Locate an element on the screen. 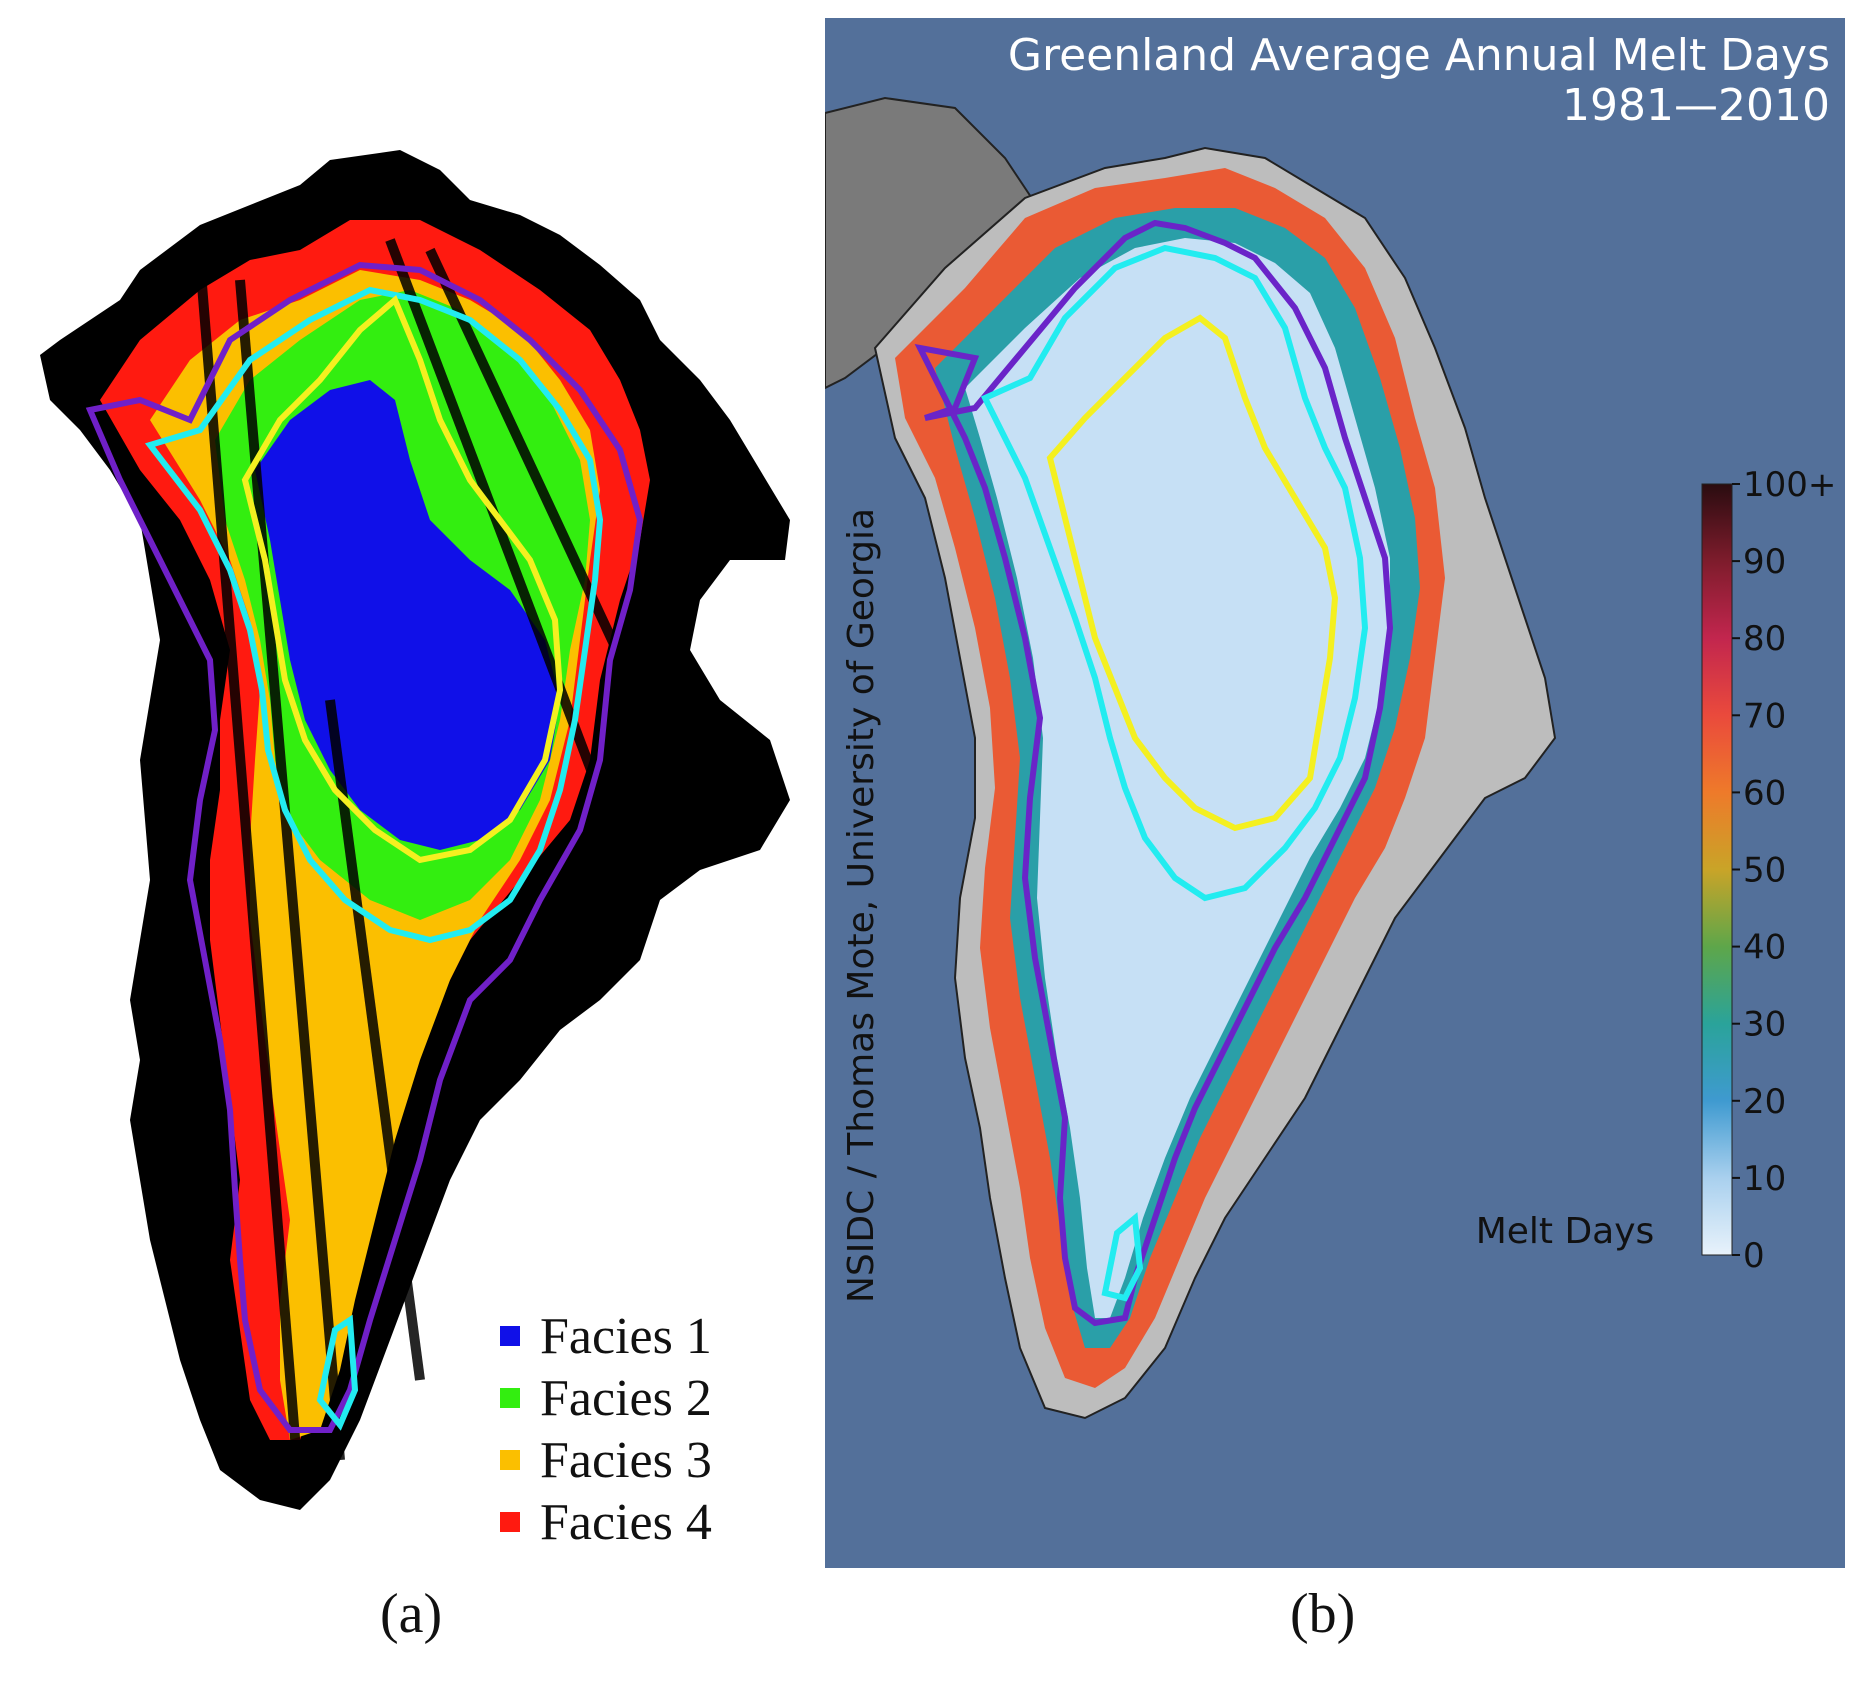 The image size is (1853, 1697). facies-legend: Facies 1 Facies 2 Facies 3 Facies 4 is located at coordinates (606, 1429).